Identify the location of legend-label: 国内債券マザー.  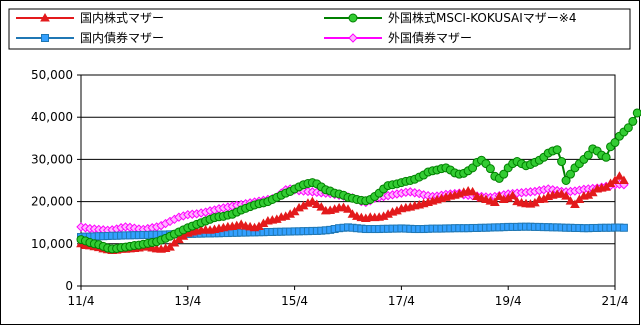
(122, 37).